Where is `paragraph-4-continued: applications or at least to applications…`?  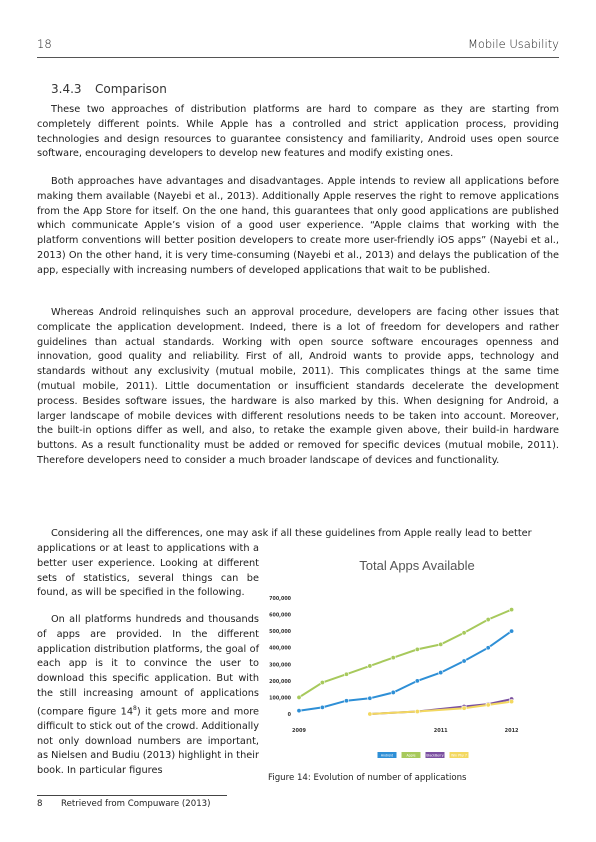 paragraph-4-continued: applications or at least to applications… is located at coordinates (148, 571).